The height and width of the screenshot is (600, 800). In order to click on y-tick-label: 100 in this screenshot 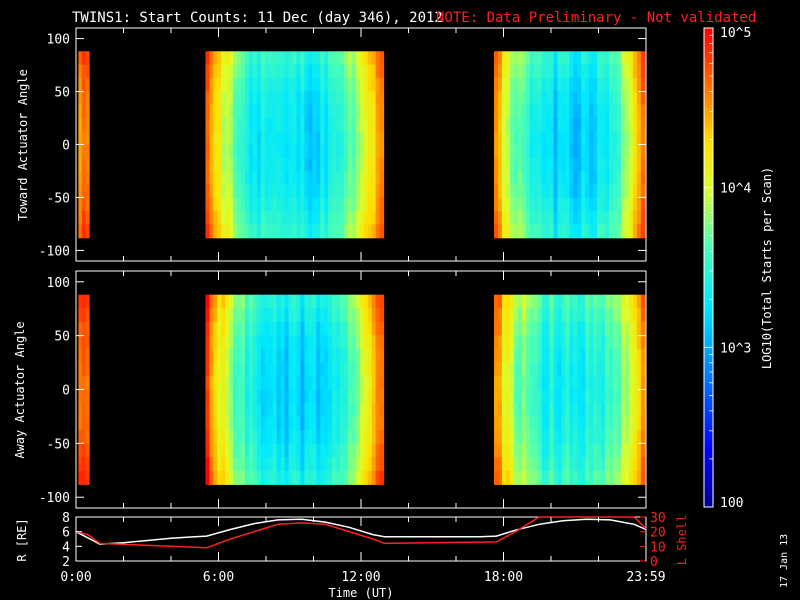, I will do `click(58, 40)`.